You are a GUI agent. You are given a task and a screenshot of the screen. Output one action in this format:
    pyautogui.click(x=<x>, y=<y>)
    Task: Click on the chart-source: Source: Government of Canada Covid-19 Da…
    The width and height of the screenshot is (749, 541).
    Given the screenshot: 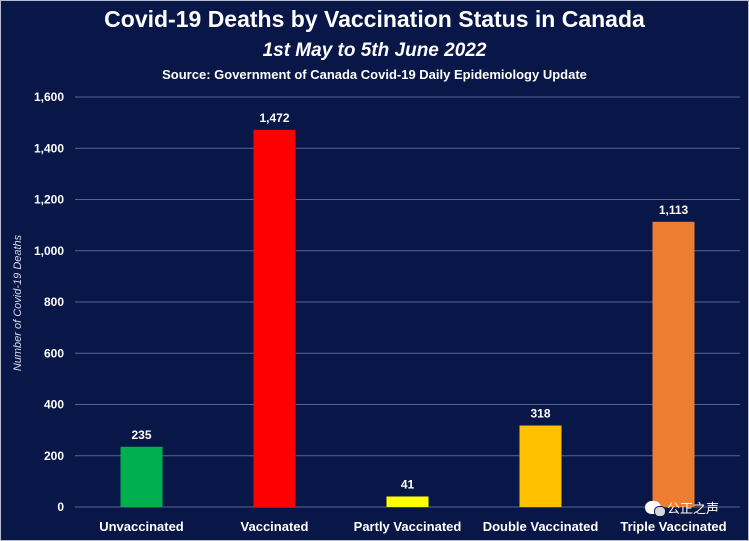 What is the action you would take?
    pyautogui.click(x=374, y=74)
    